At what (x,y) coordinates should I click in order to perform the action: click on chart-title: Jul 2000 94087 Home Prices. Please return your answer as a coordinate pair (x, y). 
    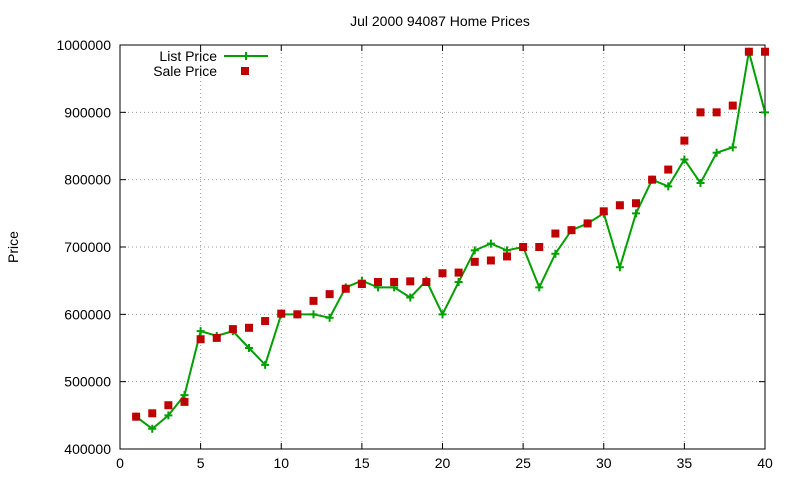
    Looking at the image, I should click on (440, 21).